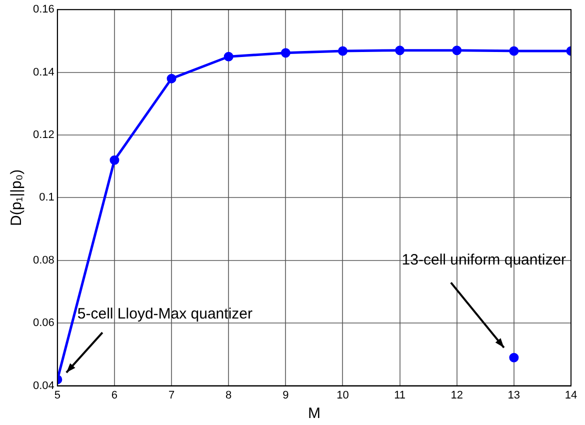  I want to click on annotation: 13-cell uniform quantizer, so click(484, 260).